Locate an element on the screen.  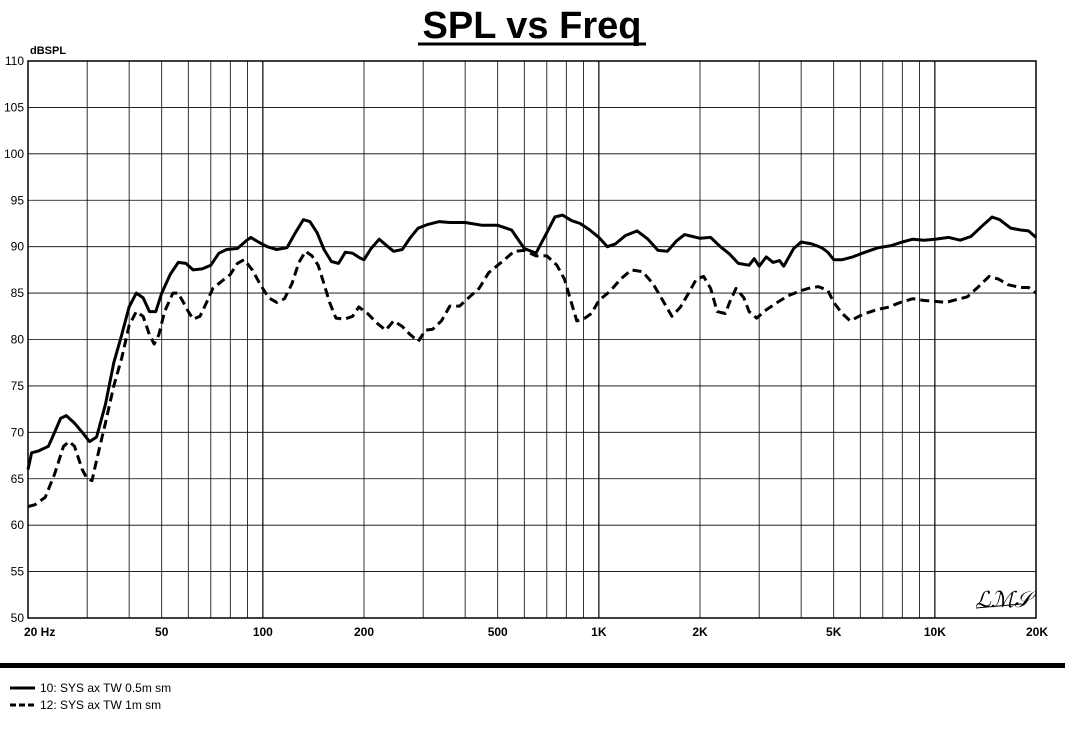
x-tick-label: 100 is located at coordinates (263, 632).